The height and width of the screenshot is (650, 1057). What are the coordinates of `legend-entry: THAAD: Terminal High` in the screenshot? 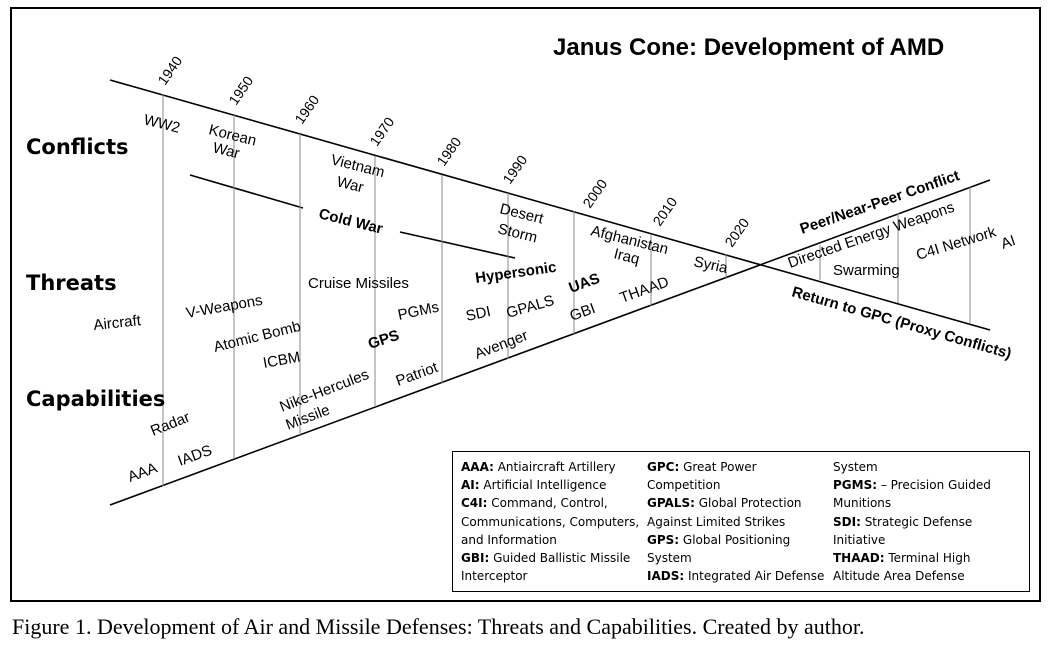 It's located at (902, 558).